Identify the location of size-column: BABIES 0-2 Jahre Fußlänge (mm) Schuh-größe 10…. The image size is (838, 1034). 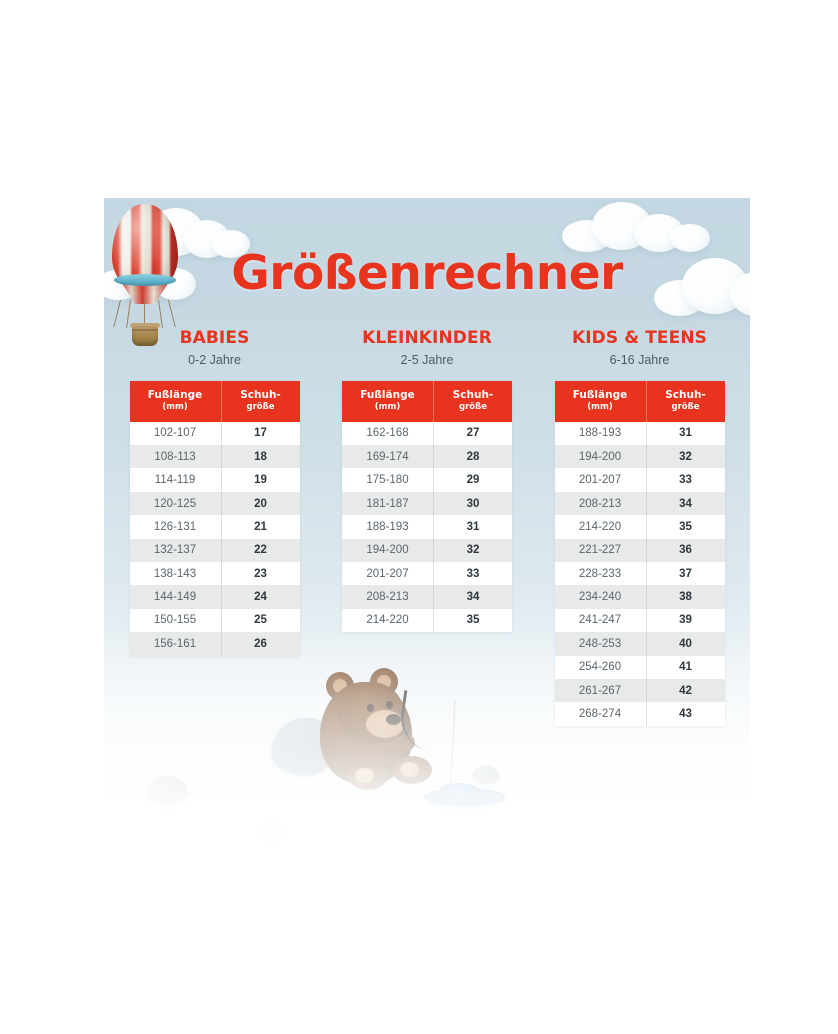
(214, 493).